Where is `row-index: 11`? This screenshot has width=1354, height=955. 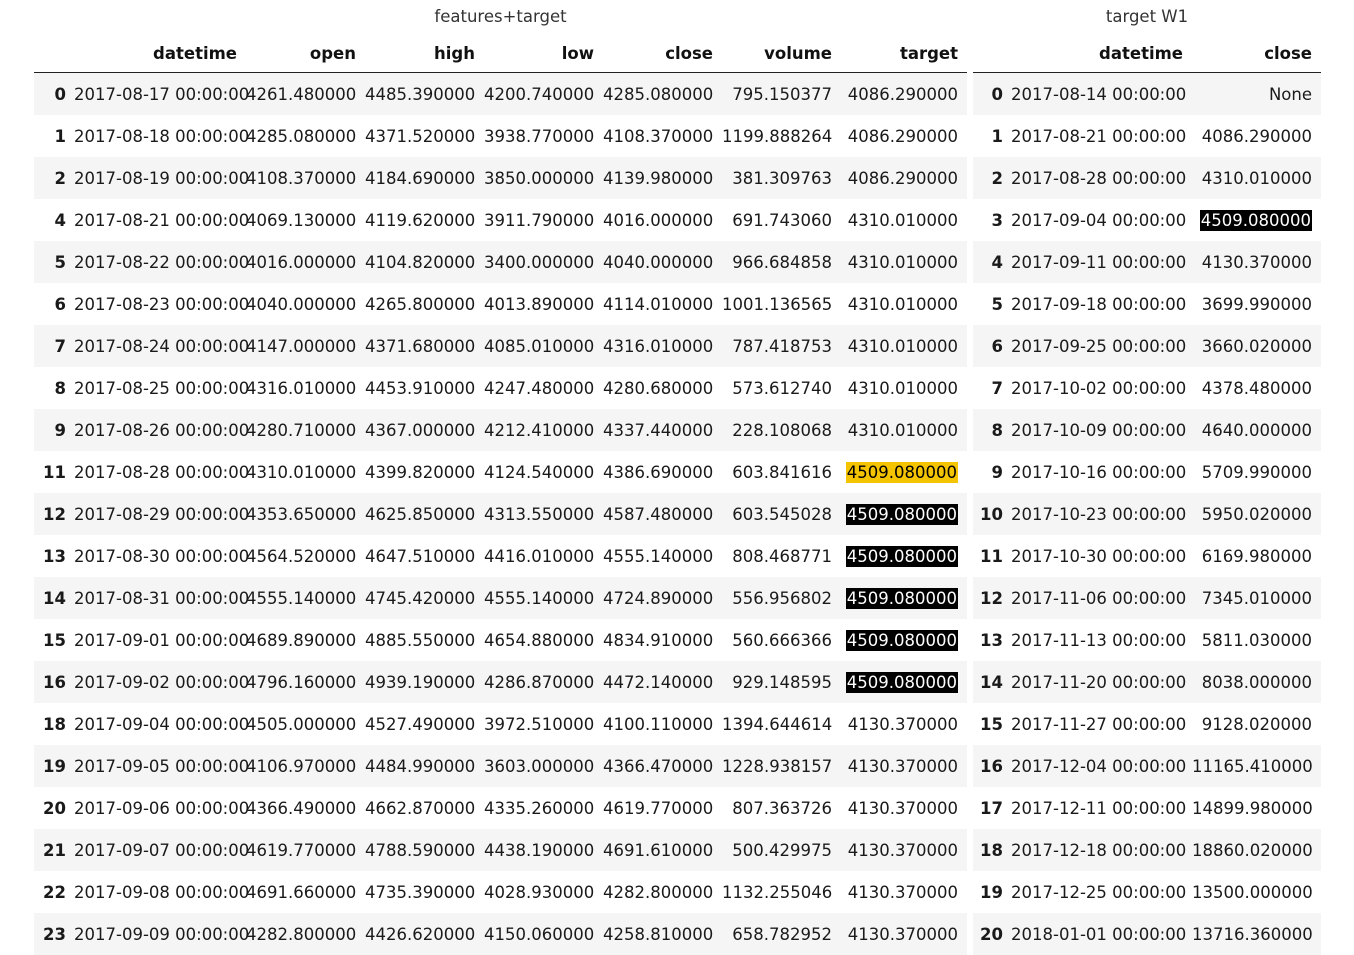 row-index: 11 is located at coordinates (54, 472).